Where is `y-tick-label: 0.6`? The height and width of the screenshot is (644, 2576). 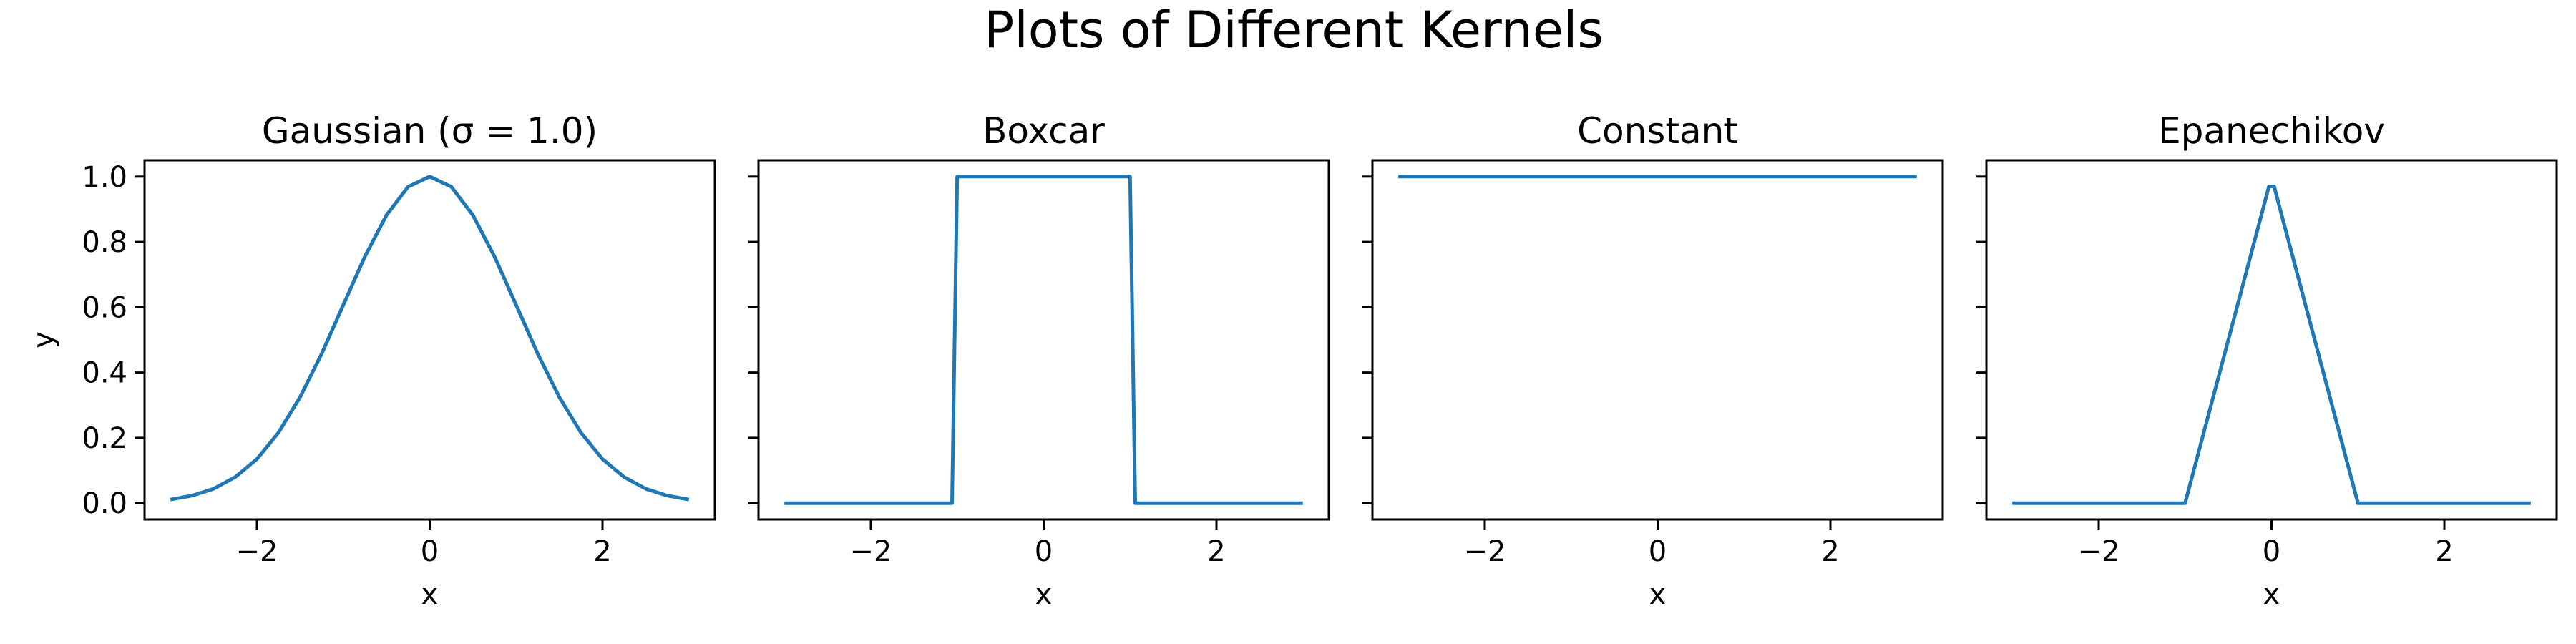 y-tick-label: 0.6 is located at coordinates (104, 307).